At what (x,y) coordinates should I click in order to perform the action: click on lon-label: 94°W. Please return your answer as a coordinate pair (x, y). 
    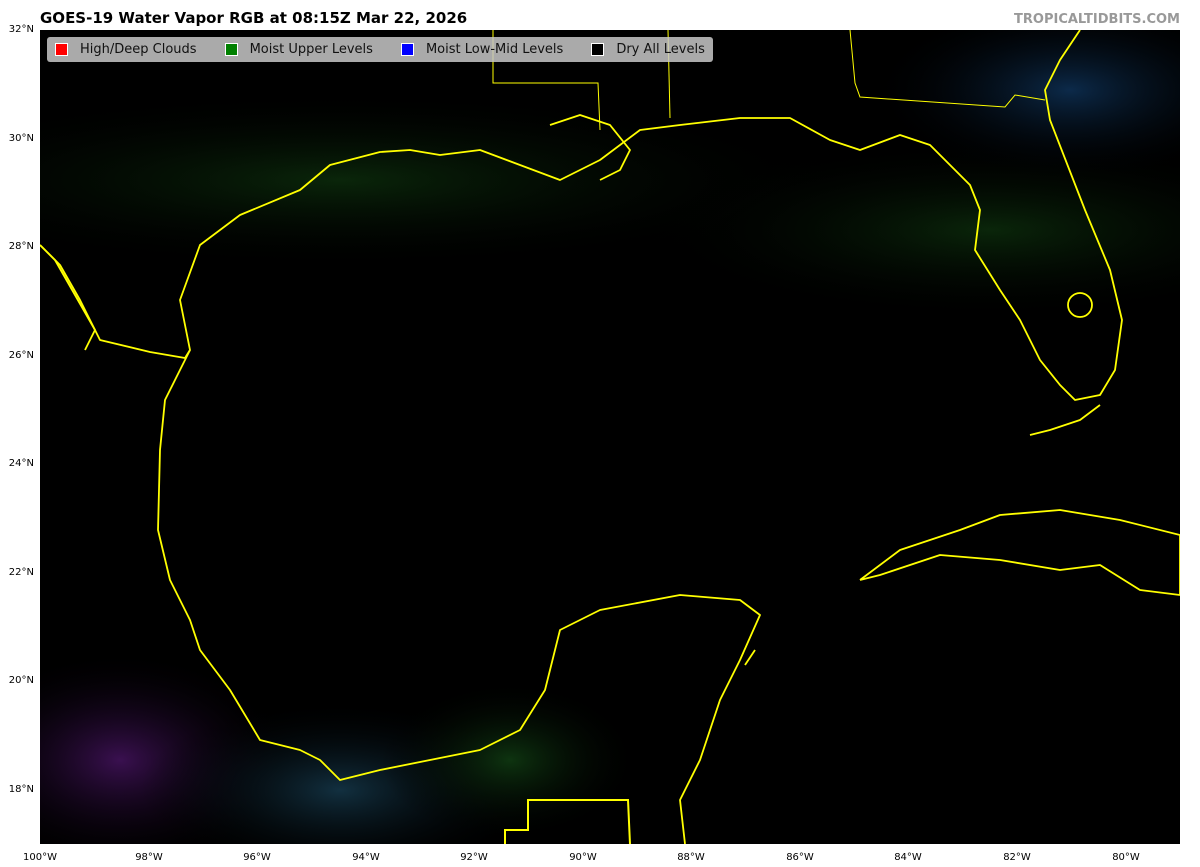
    Looking at the image, I should click on (366, 857).